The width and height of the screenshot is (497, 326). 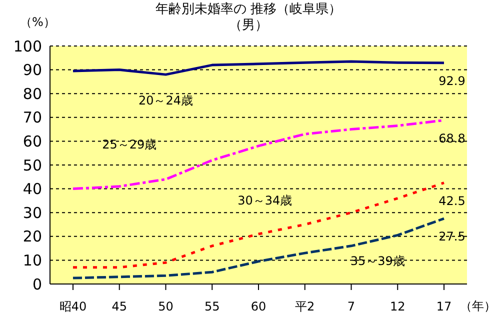 I want to click on line-series, so click(x=259, y=68).